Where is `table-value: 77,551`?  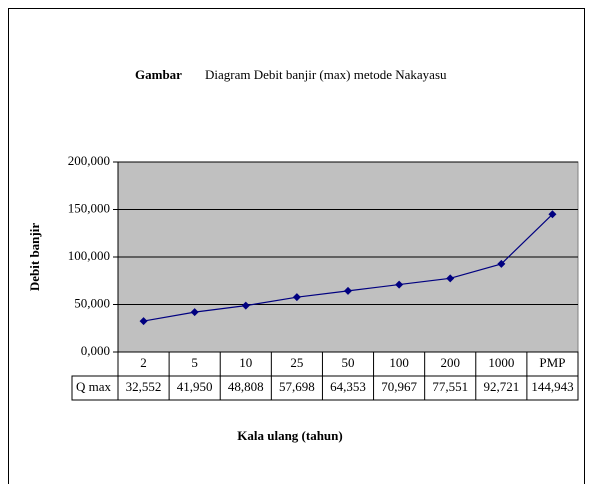
table-value: 77,551 is located at coordinates (450, 386).